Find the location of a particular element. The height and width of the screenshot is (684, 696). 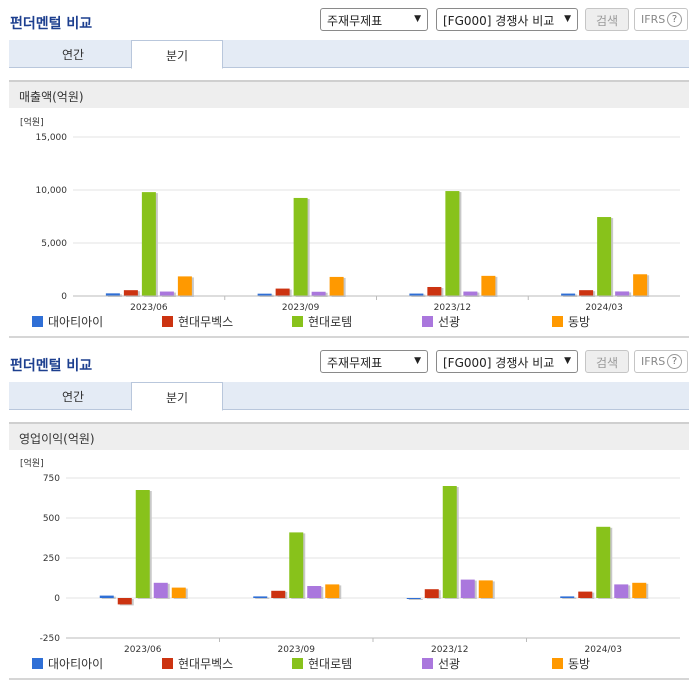

legend-label: 현대로템 is located at coordinates (330, 664).